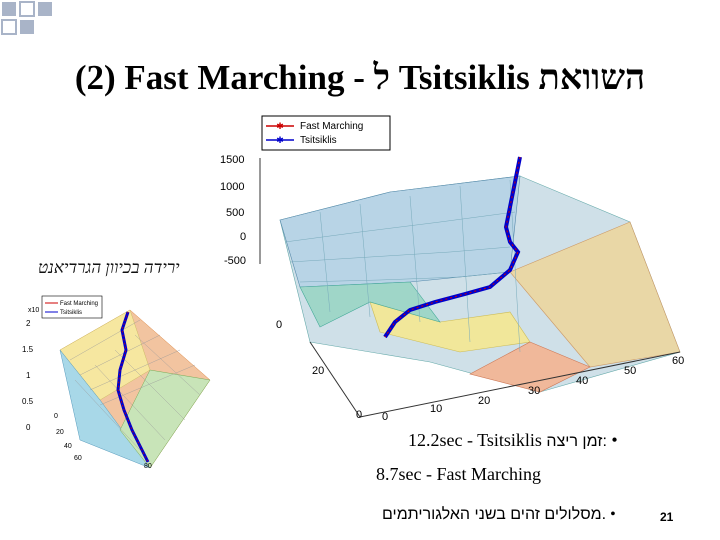  What do you see at coordinates (60, 432) in the screenshot?
I see `small-x-tick: 20` at bounding box center [60, 432].